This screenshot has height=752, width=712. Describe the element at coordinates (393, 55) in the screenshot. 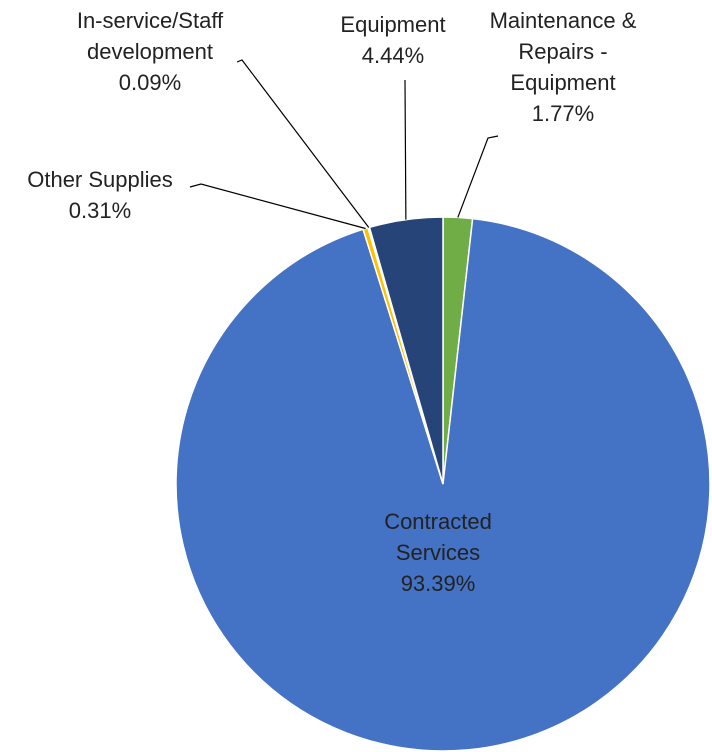

I see `slice-value-4: 4.44%` at that location.